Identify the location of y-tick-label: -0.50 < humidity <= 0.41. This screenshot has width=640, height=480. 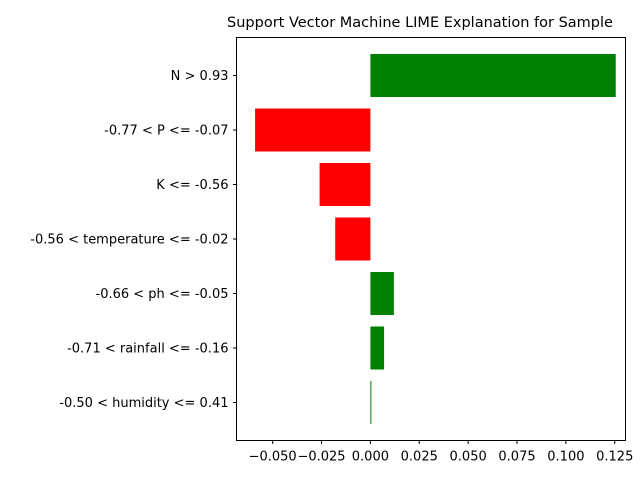
(143, 403).